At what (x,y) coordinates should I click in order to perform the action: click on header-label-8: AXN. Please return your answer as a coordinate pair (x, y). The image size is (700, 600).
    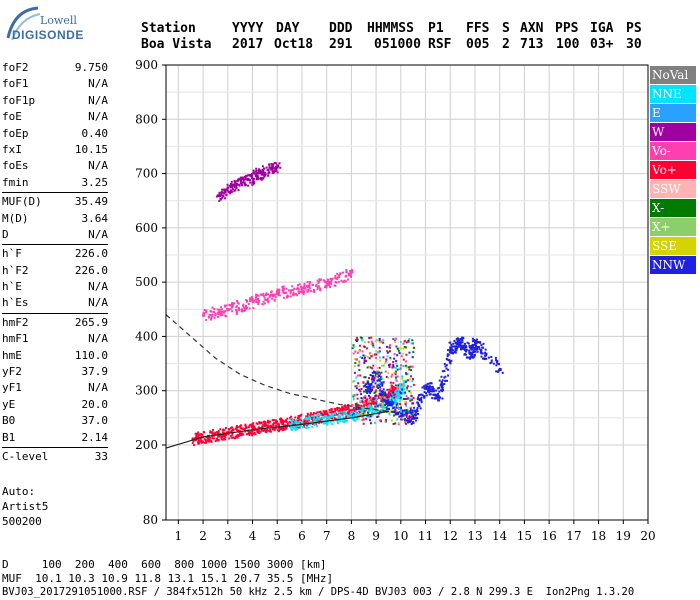
    Looking at the image, I should click on (532, 28).